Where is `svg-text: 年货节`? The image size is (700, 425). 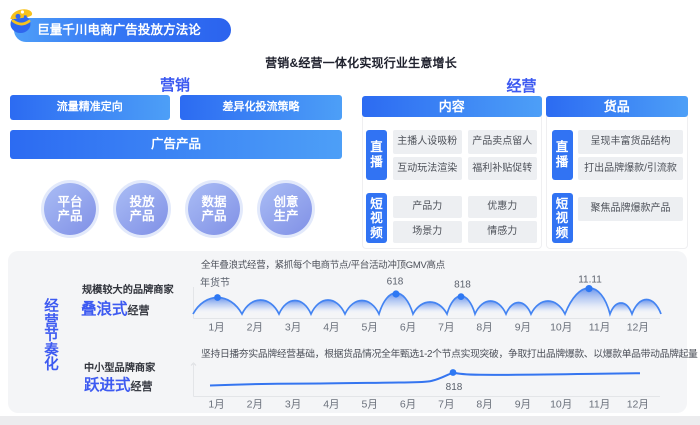
svg-text: 年货节 is located at coordinates (215, 282).